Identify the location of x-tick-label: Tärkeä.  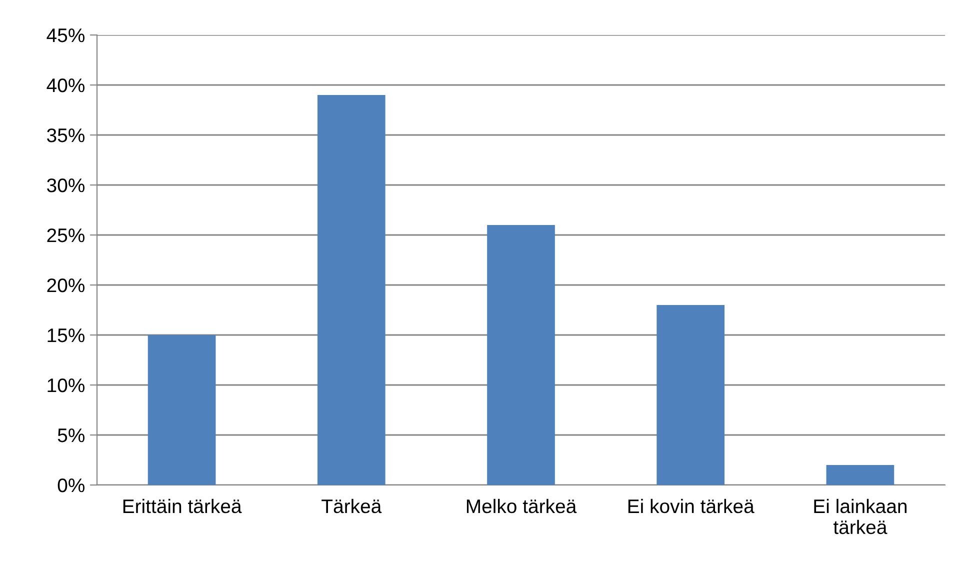
(352, 506).